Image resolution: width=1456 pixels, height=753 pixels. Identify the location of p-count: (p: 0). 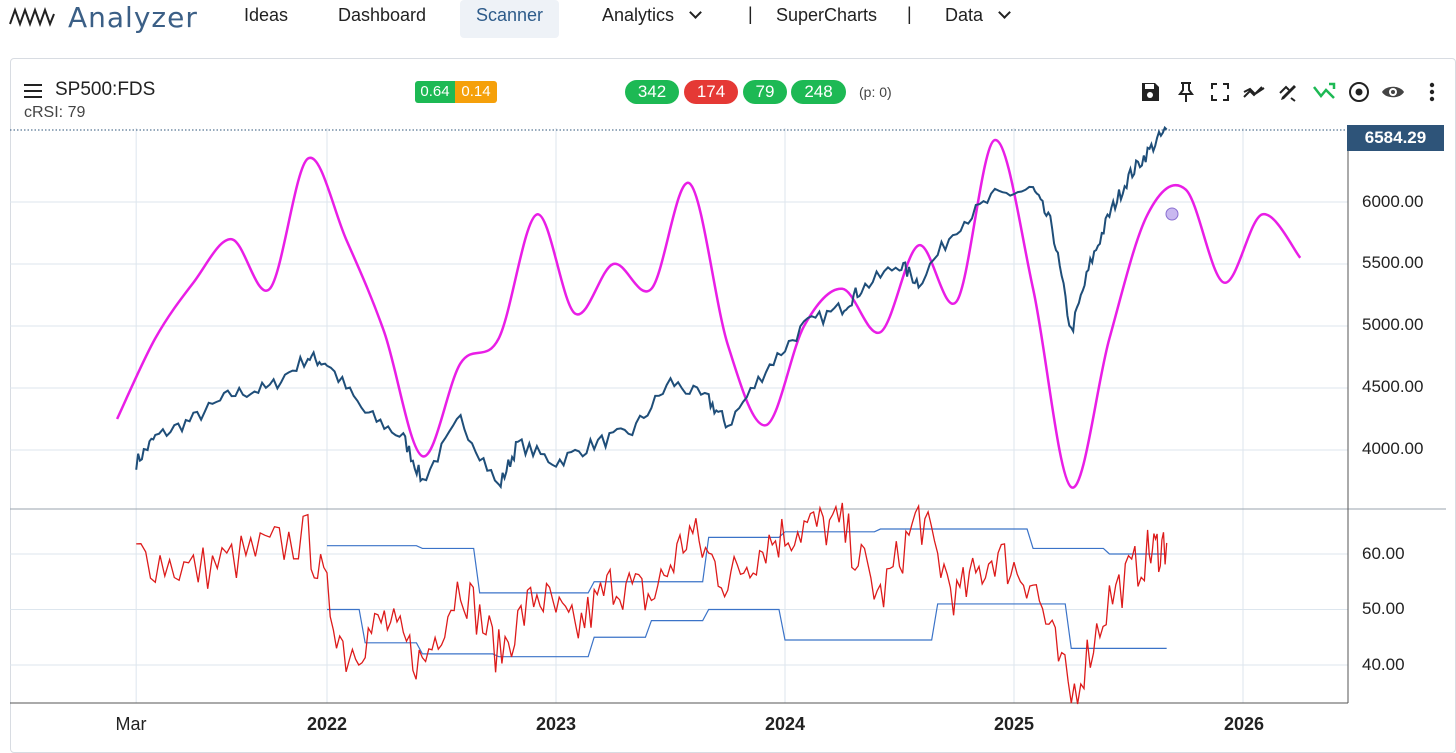
(875, 92).